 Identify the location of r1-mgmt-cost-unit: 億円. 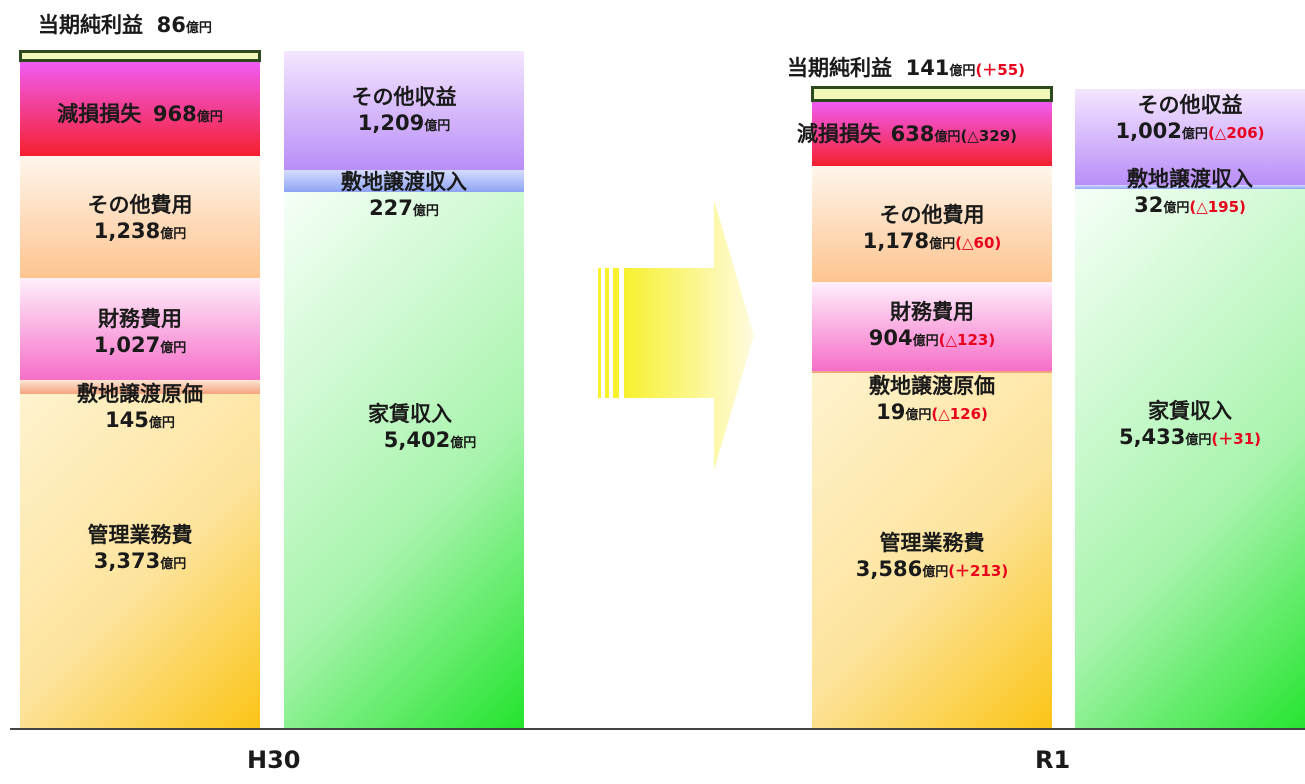
(935, 573).